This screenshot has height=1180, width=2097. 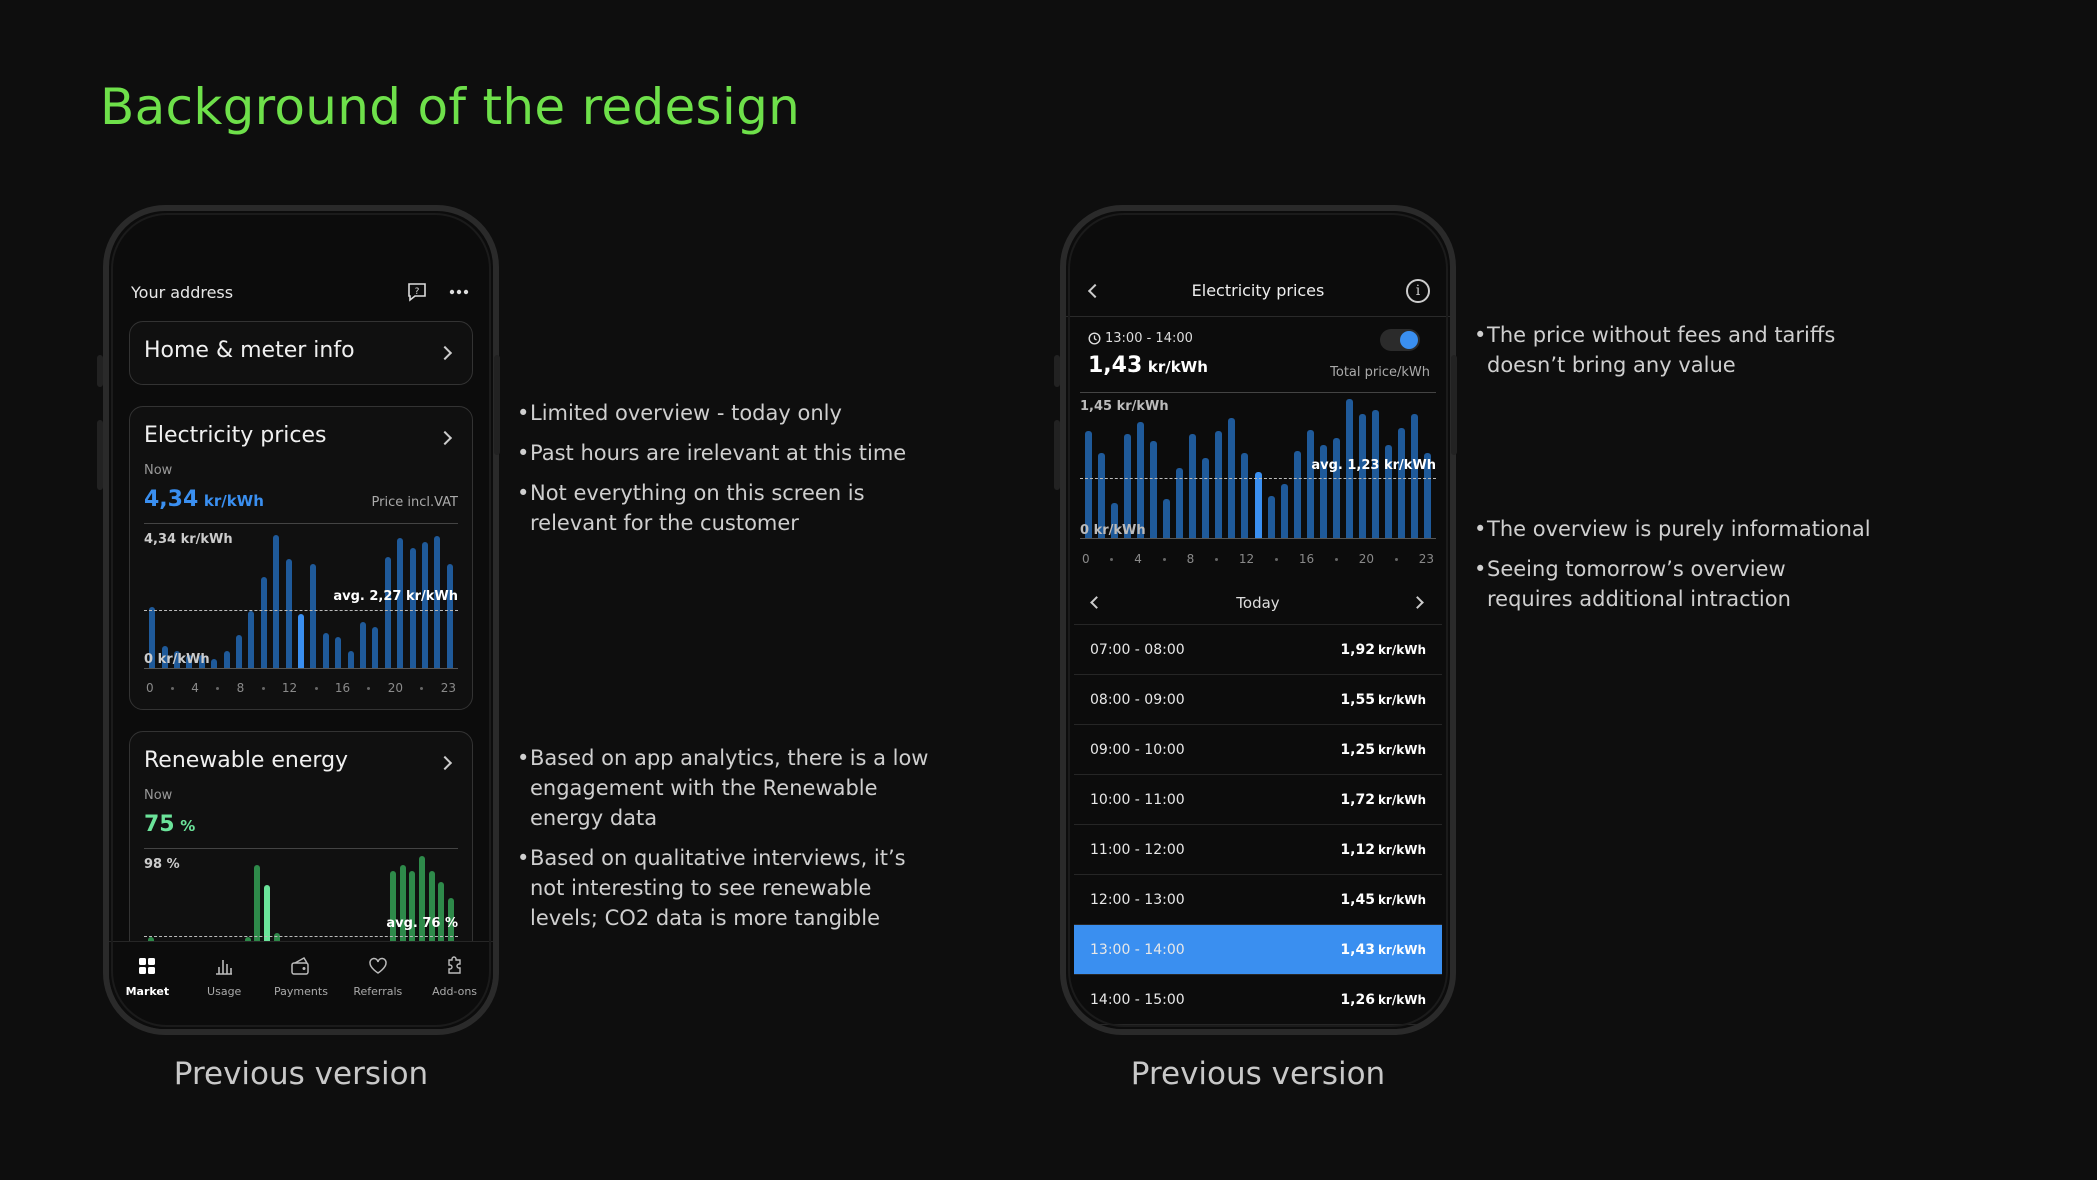 I want to click on price-row: 07:00 - 08:00 1,92 kr/kWh, so click(x=1258, y=650).